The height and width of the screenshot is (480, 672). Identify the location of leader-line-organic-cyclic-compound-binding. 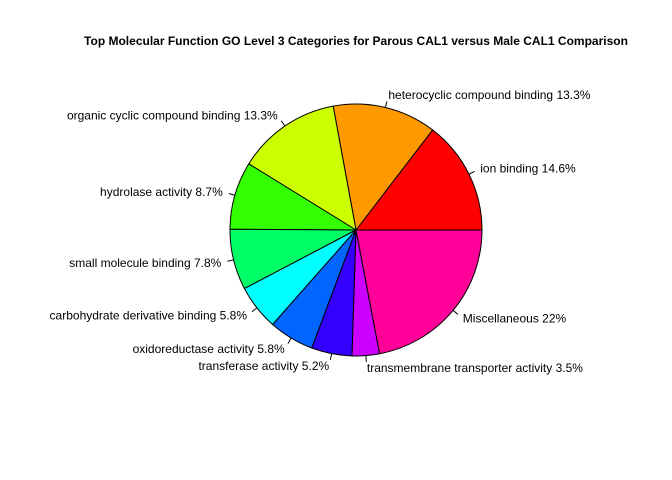
(283, 123).